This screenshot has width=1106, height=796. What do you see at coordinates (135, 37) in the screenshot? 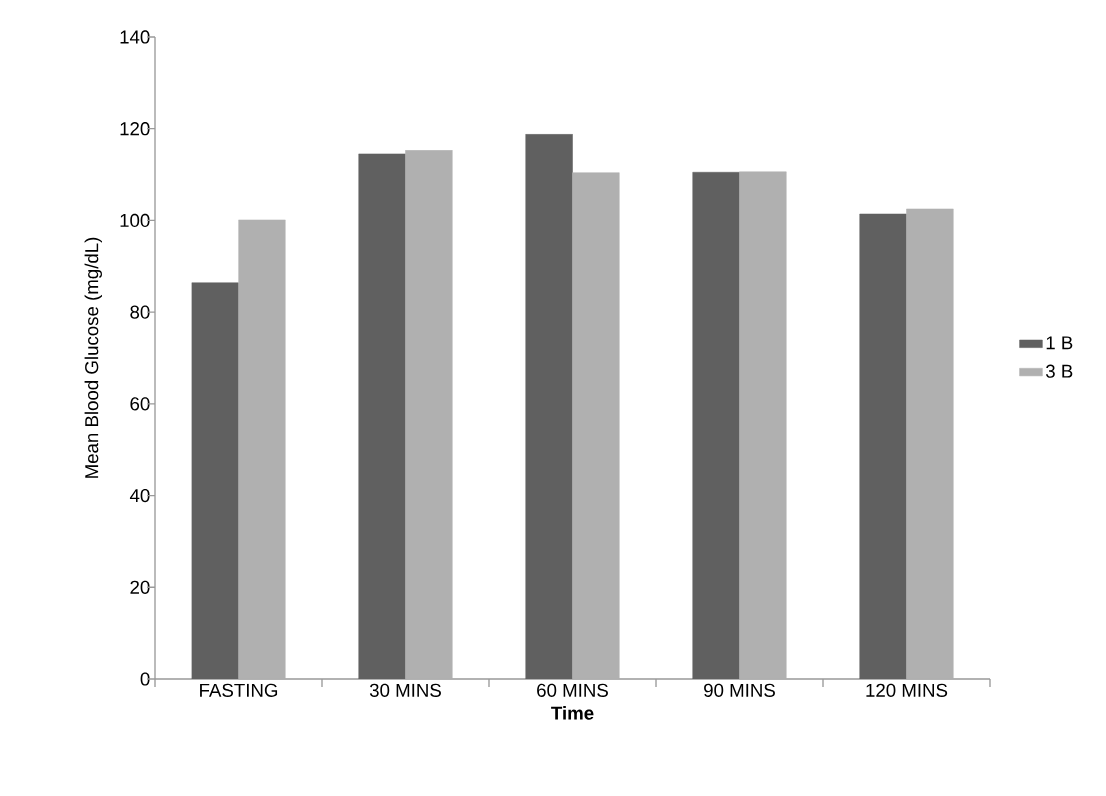
I see `y-tick-label: 140` at bounding box center [135, 37].